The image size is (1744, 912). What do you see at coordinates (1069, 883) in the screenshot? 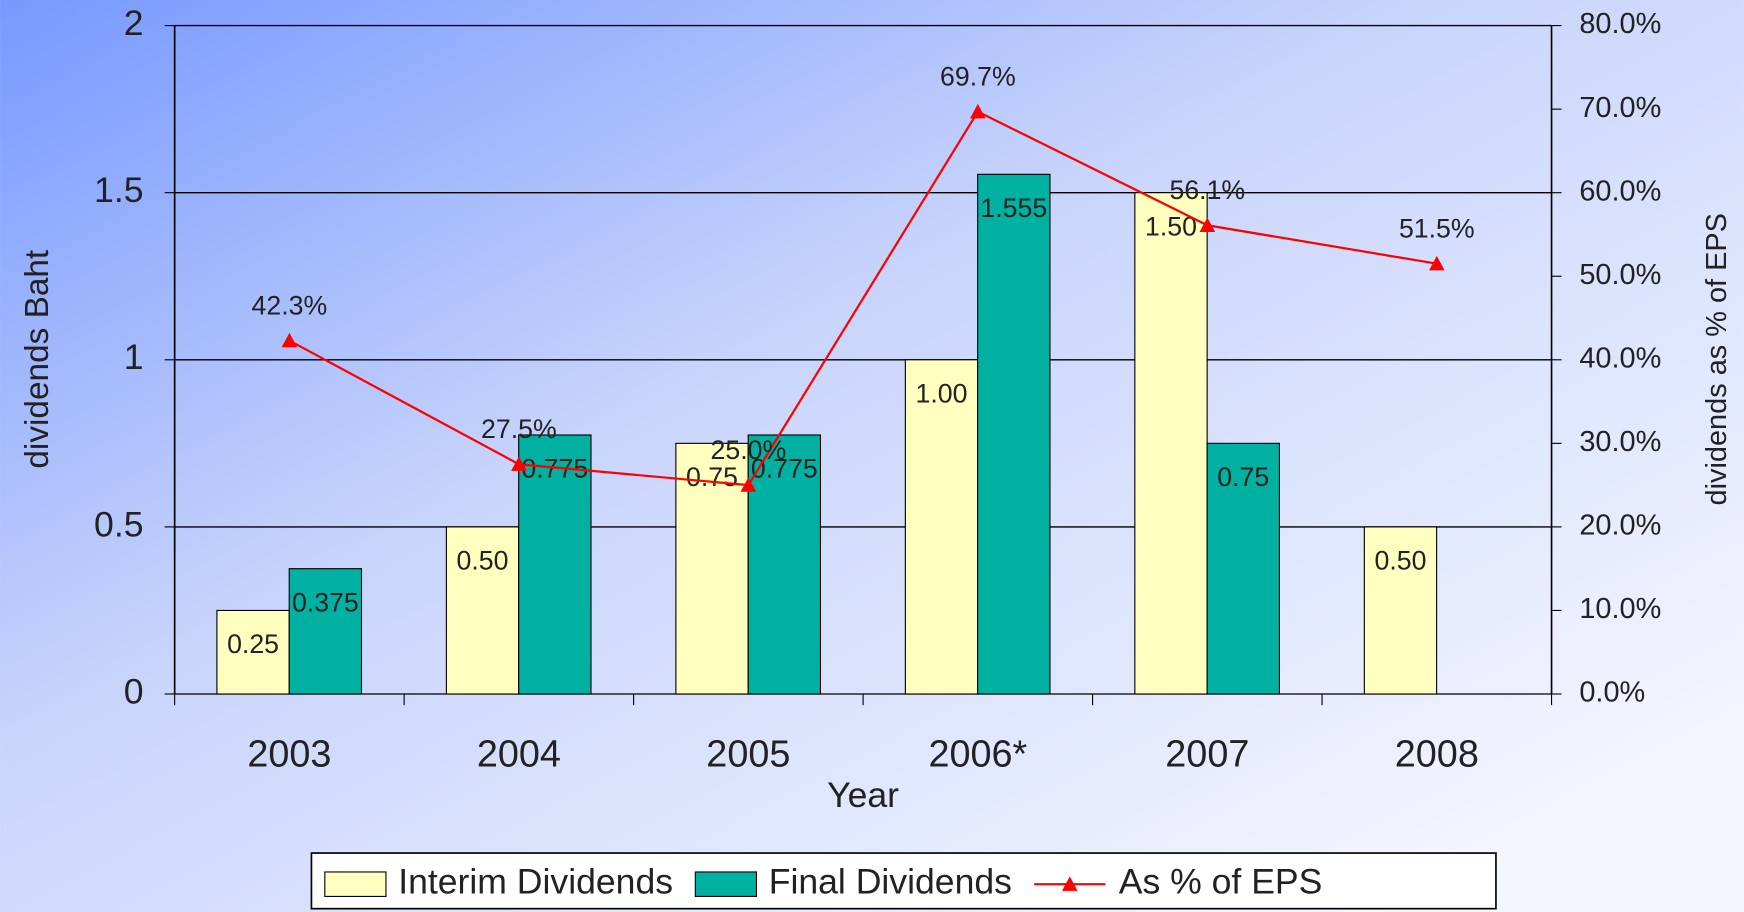
I see `legend-marker` at bounding box center [1069, 883].